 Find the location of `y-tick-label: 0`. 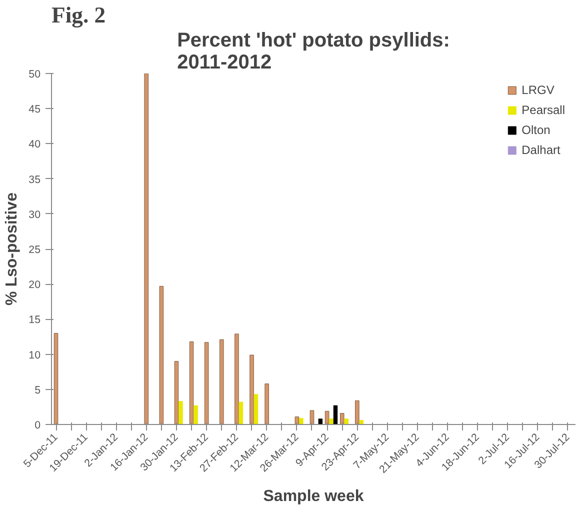

y-tick-label: 0 is located at coordinates (37, 426).